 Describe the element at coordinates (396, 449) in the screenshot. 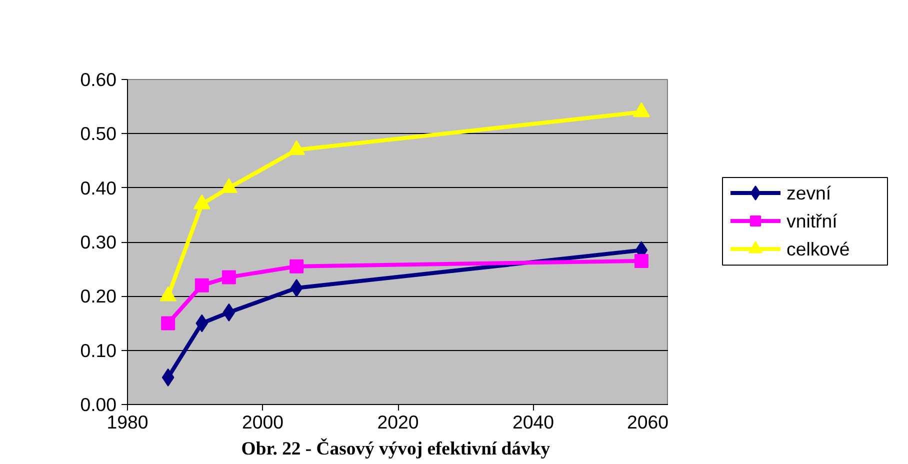

I see `text: Obr. 22 - Časový vývoj efektivní dávky` at that location.